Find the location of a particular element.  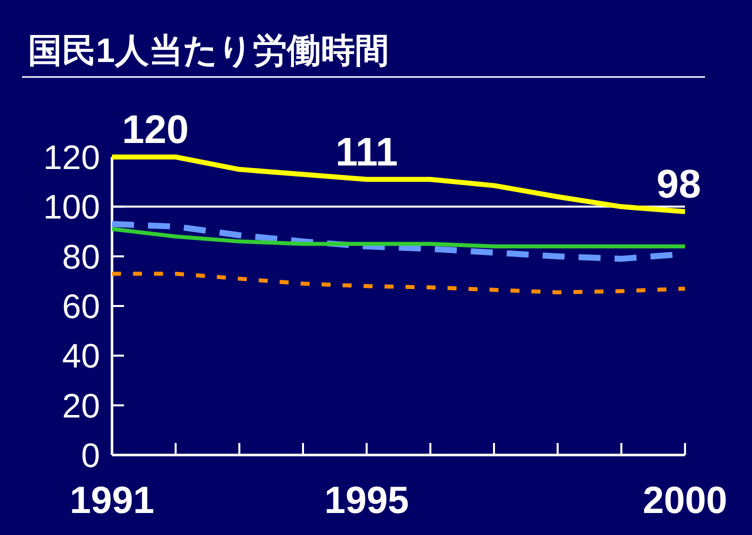

x-tick-label: 1991 is located at coordinates (112, 501).